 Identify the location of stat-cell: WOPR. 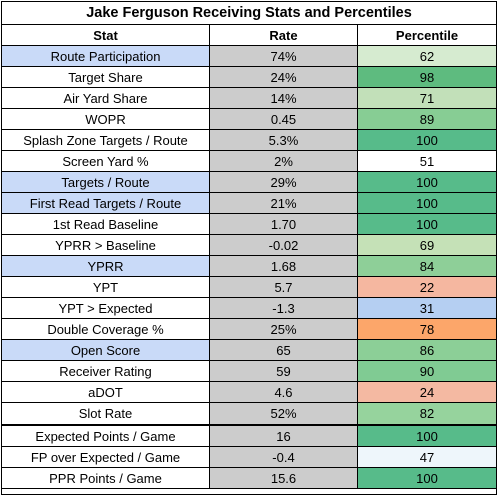
(106, 119).